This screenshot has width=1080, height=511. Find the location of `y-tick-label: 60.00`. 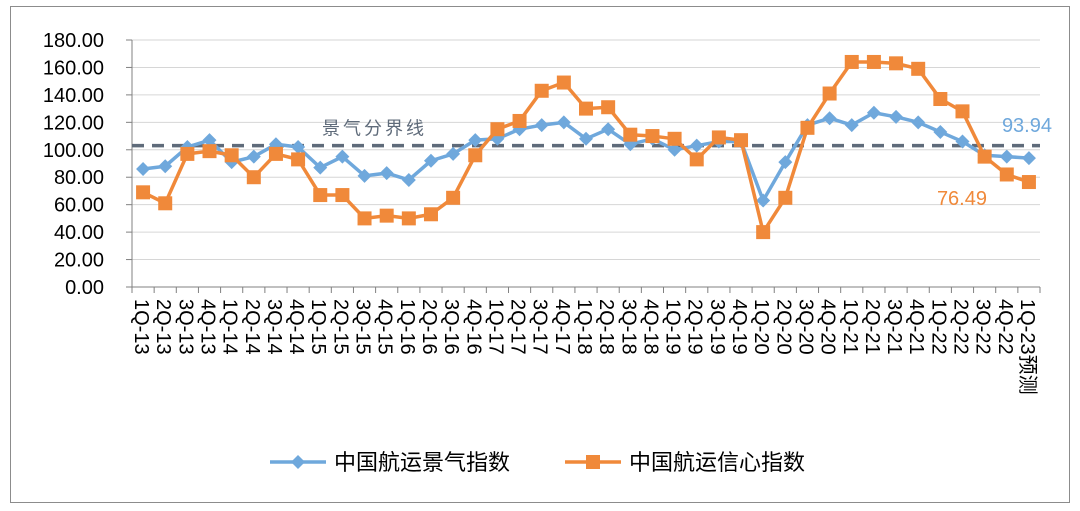

y-tick-label: 60.00 is located at coordinates (79, 206).